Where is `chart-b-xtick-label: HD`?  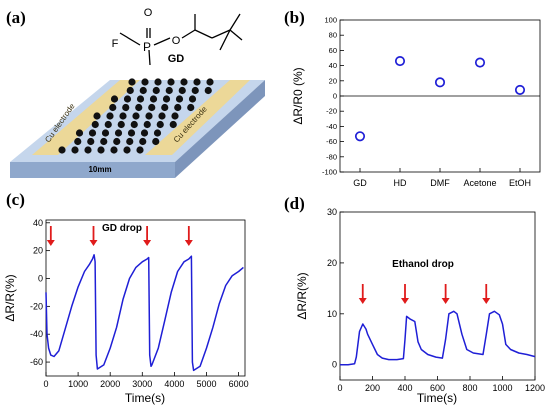
chart-b-xtick-label: HD is located at coordinates (400, 183).